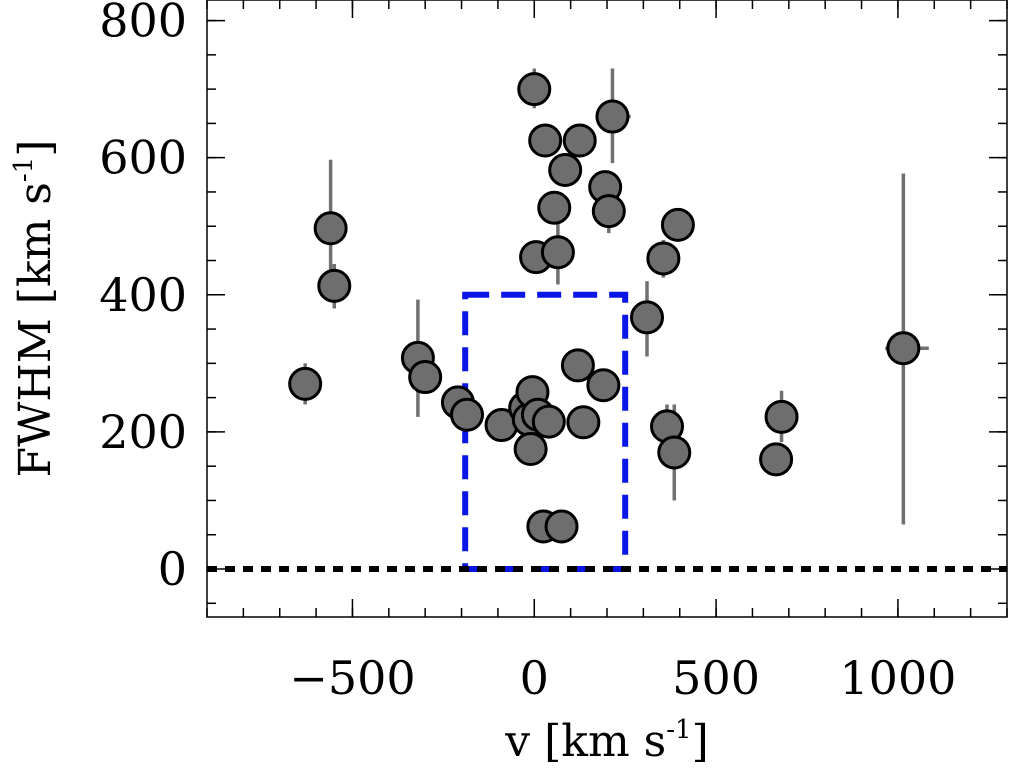 The image size is (1020, 769). I want to click on x-tick-label: 500, so click(716, 678).